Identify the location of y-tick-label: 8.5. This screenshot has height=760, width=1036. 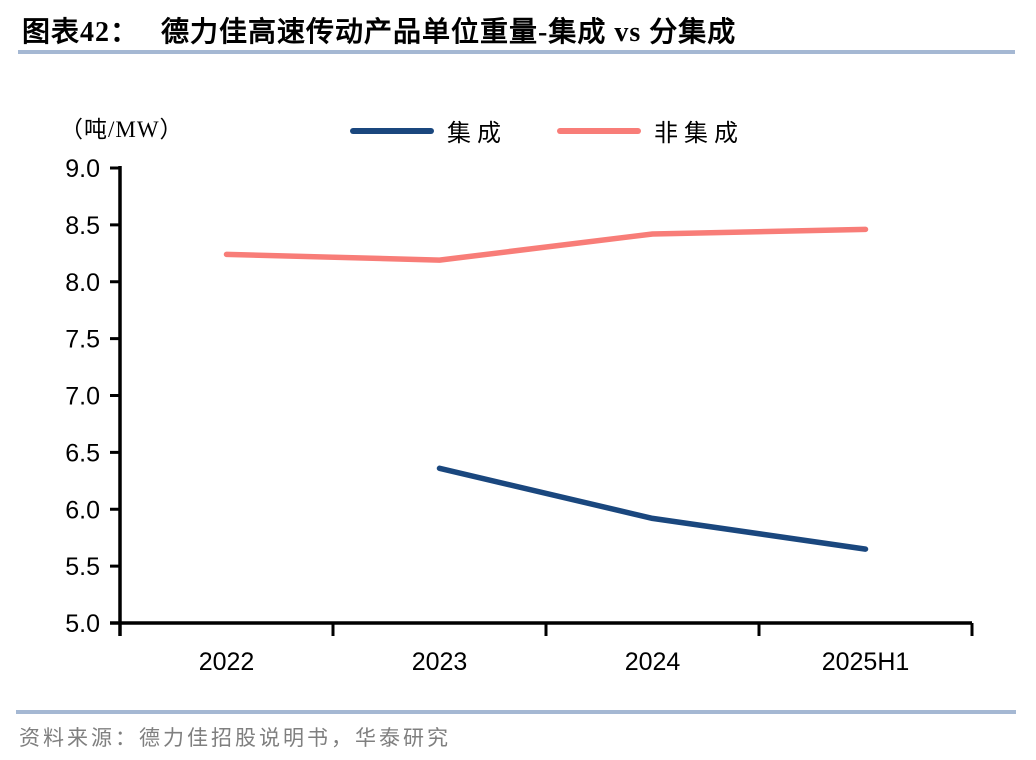
(82, 226).